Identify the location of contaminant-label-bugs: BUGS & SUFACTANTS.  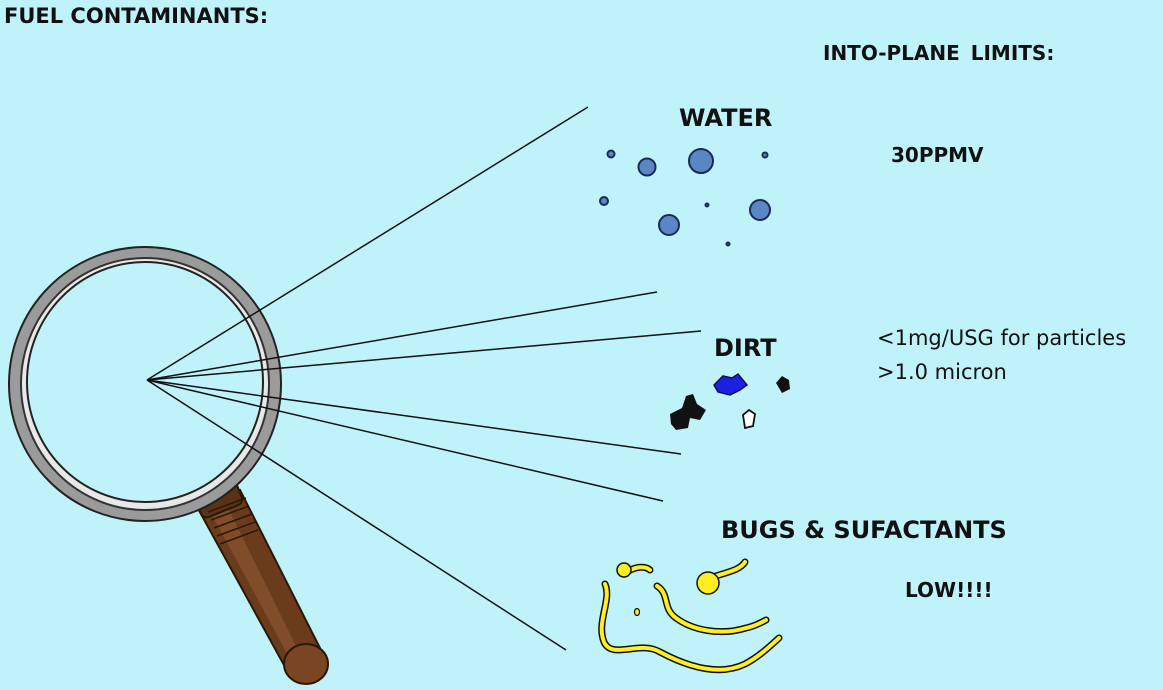
(864, 530).